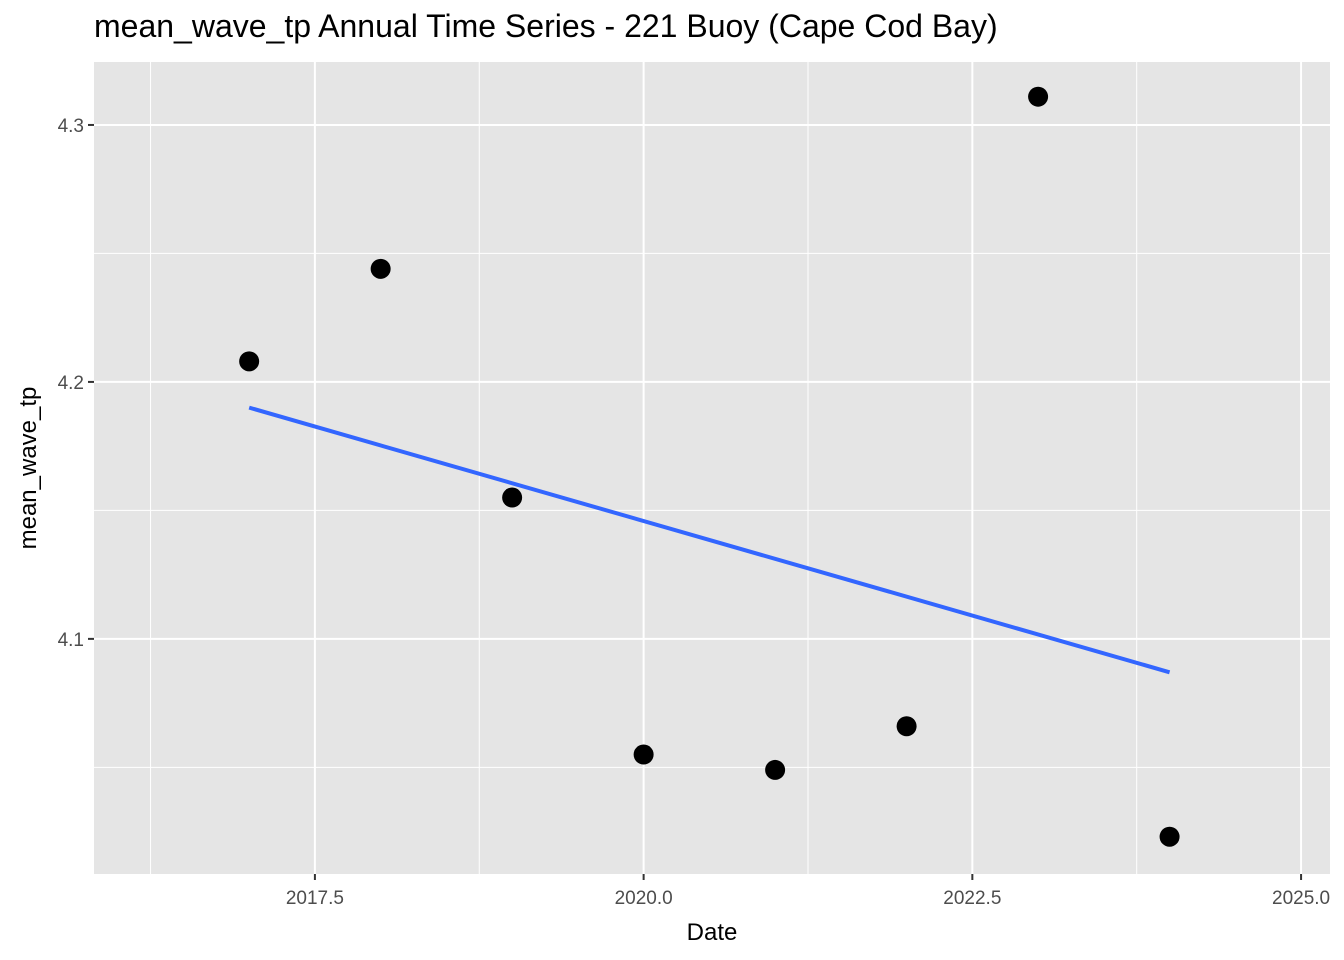  What do you see at coordinates (71, 126) in the screenshot?
I see `y-tick-label: 4.3` at bounding box center [71, 126].